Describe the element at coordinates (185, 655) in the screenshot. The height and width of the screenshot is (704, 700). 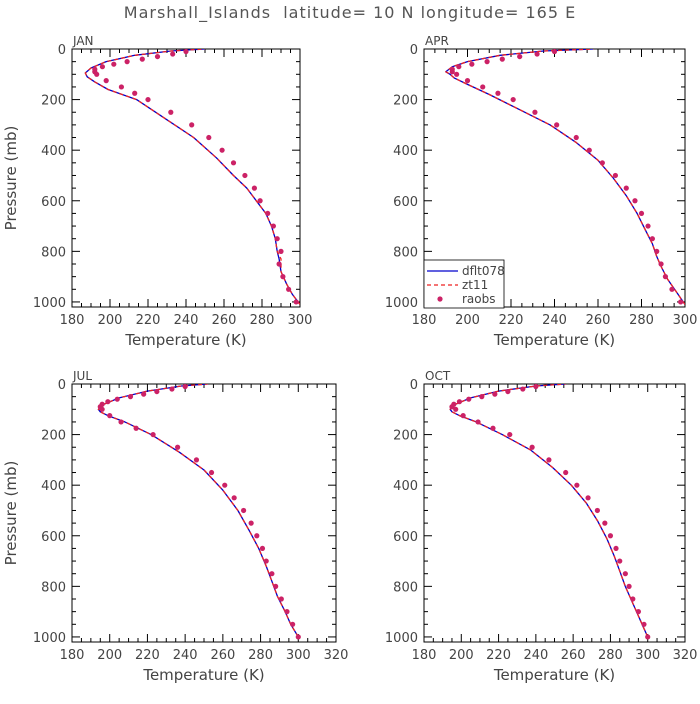
I see `x-tick-label: 240` at that location.